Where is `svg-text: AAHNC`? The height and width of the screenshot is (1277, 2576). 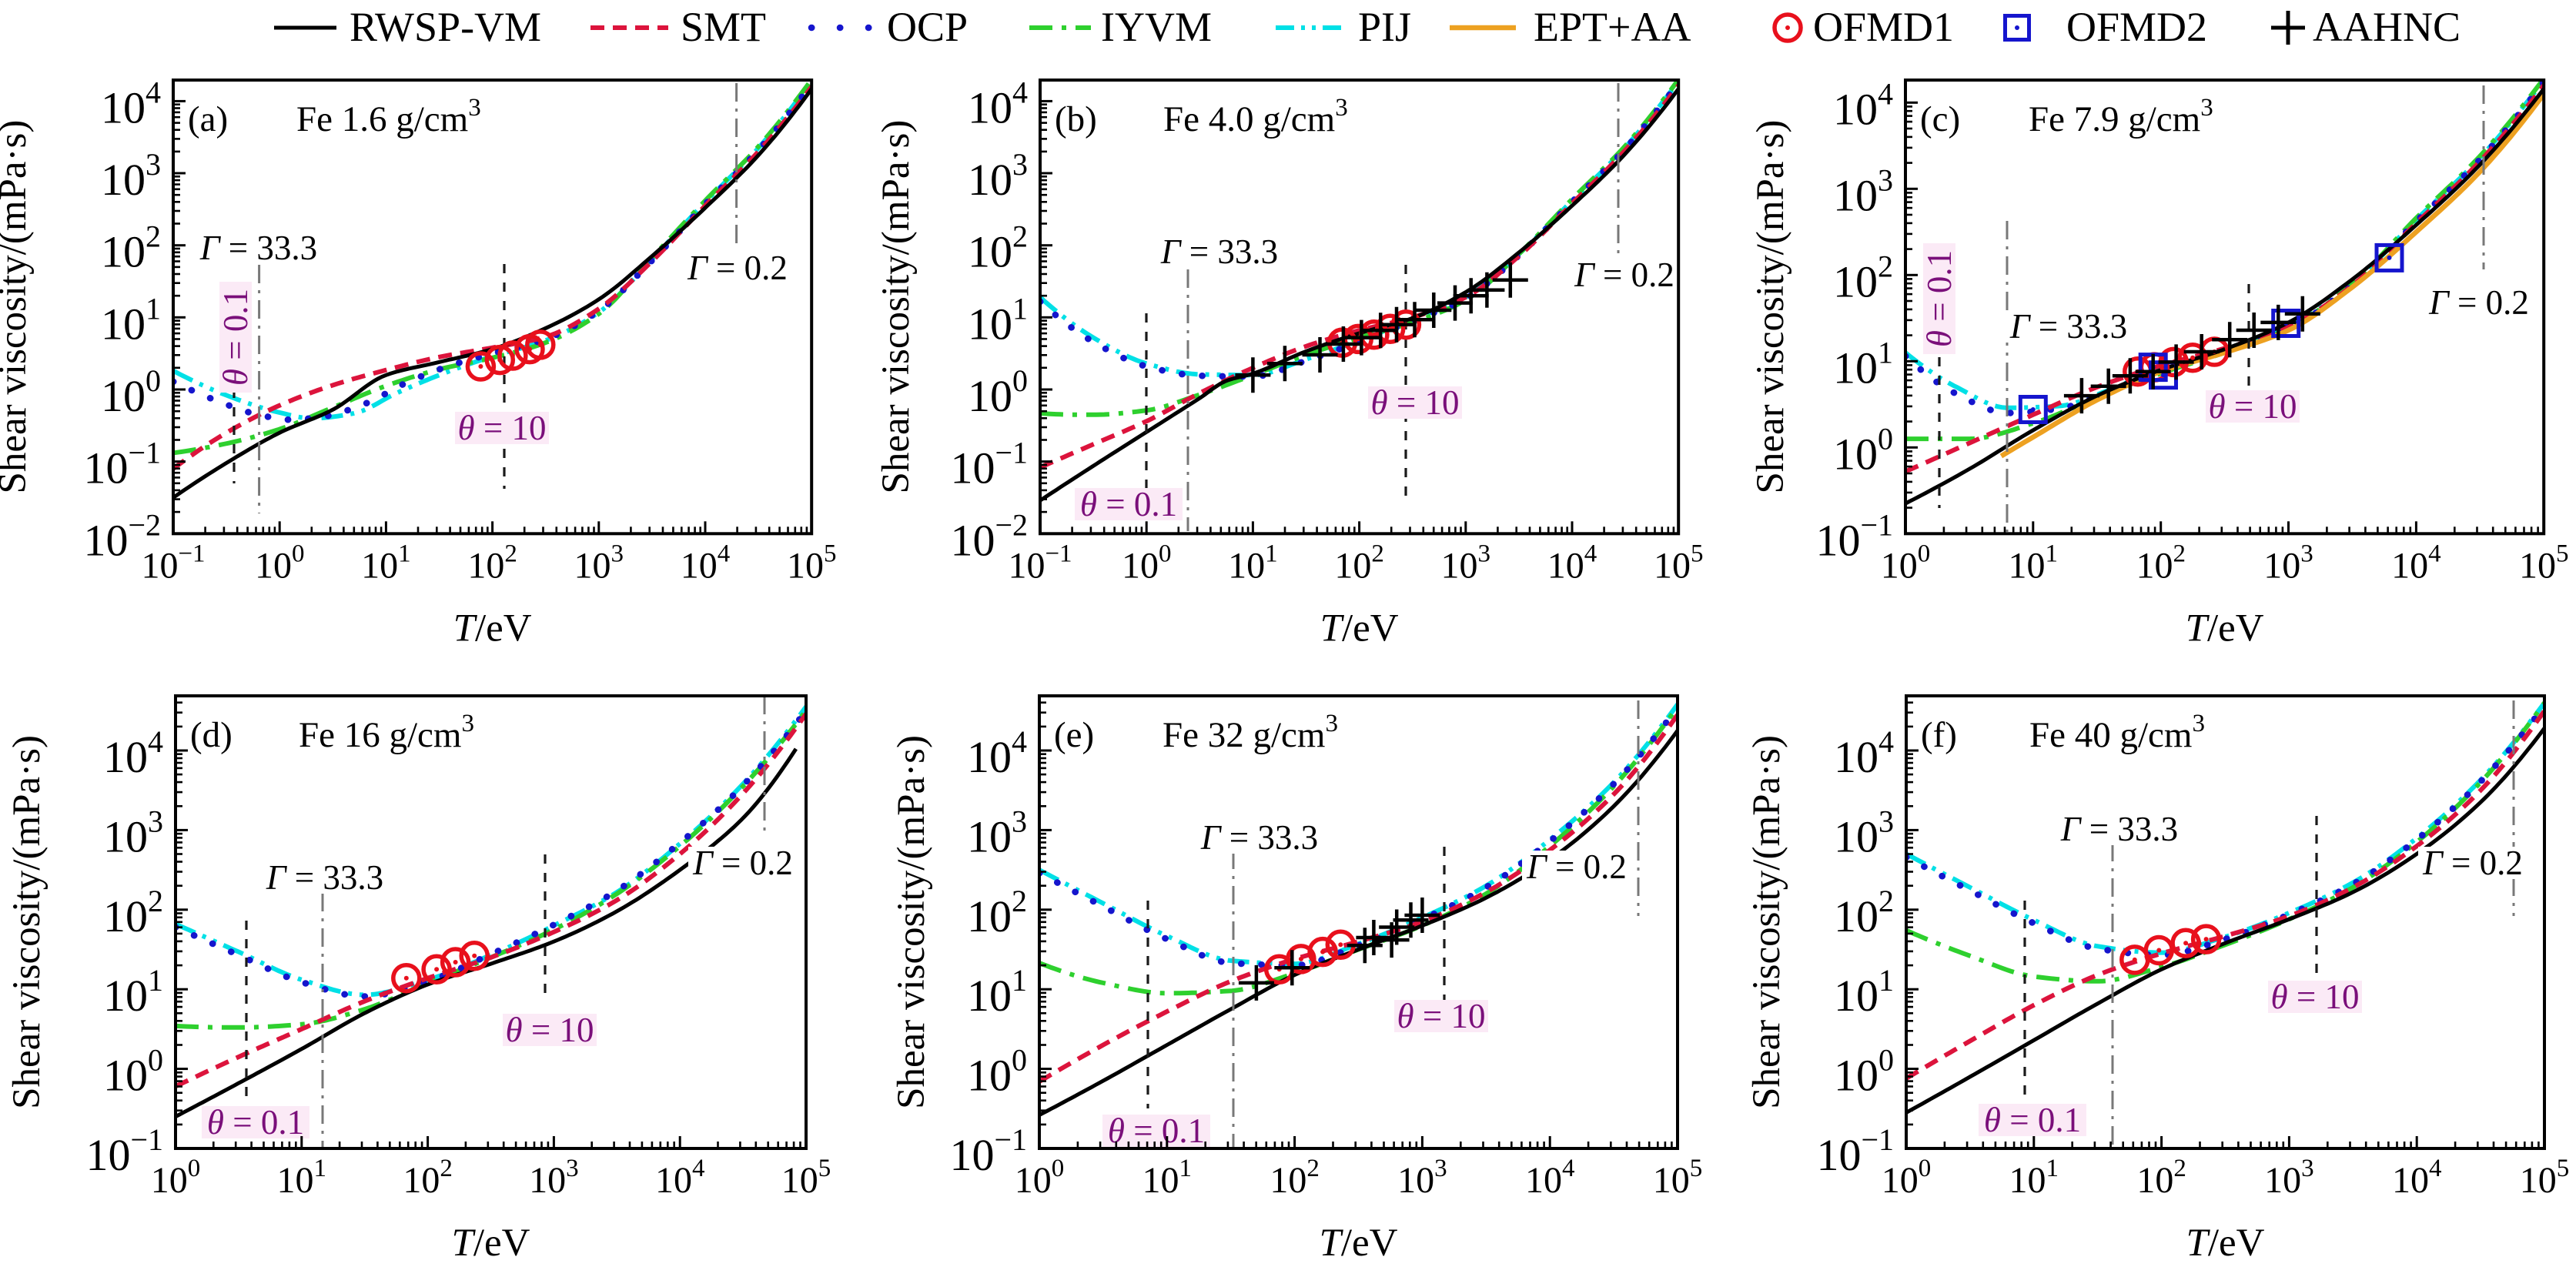
svg-text: AAHNC is located at coordinates (2387, 27).